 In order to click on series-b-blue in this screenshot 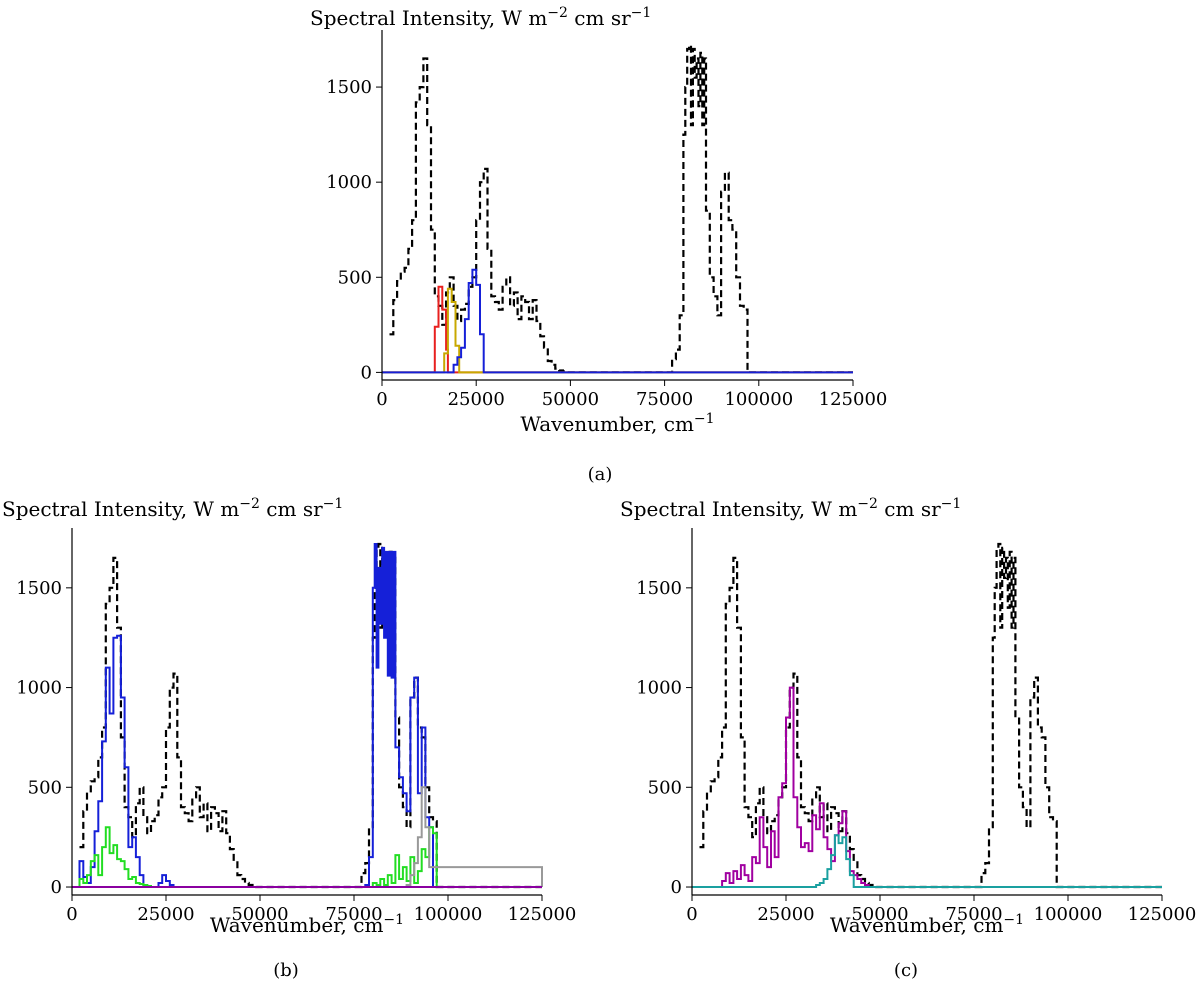, I will do `click(307, 715)`.